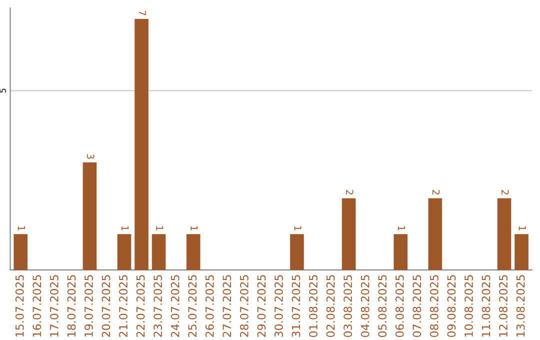 This screenshot has height=340, width=540. What do you see at coordinates (434, 306) in the screenshot?
I see `x-tick-label: 08.08.2025` at bounding box center [434, 306].